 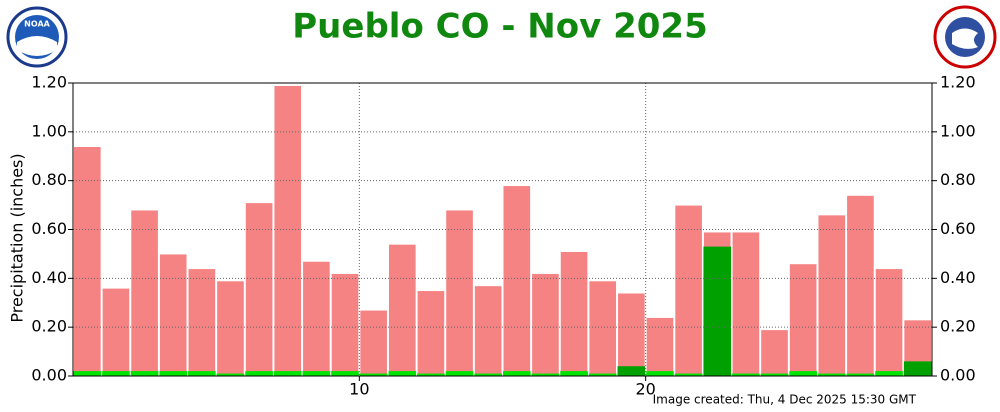 What do you see at coordinates (958, 179) in the screenshot?
I see `y2-tick-label: 0.80` at bounding box center [958, 179].